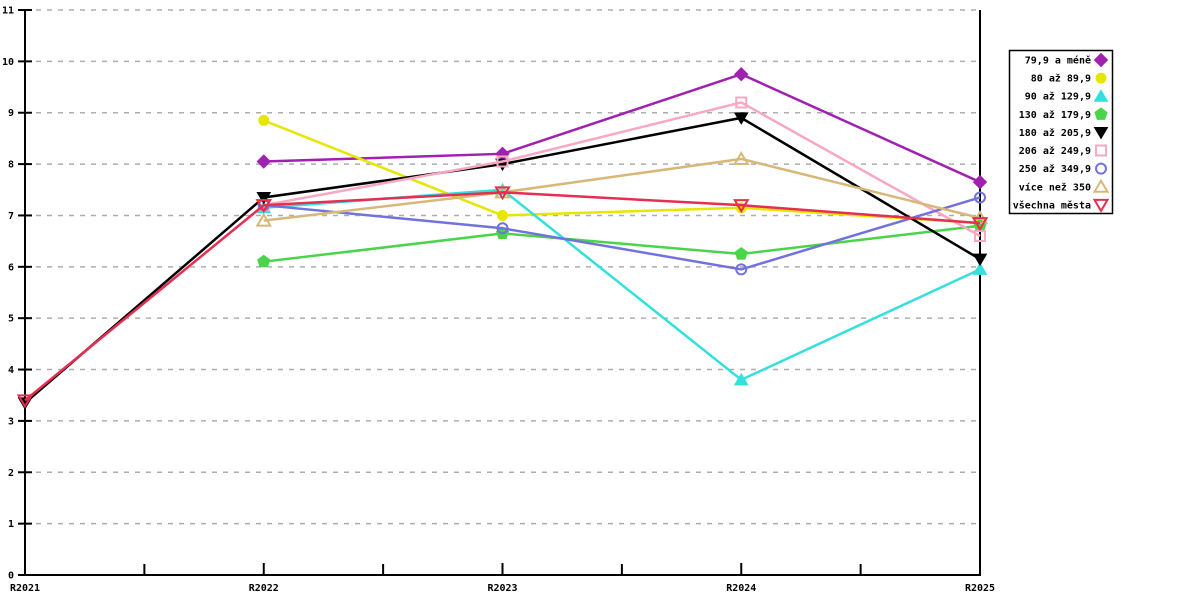 The width and height of the screenshot is (1200, 600). Describe the element at coordinates (11, 473) in the screenshot. I see `y-tick-label: 2` at that location.